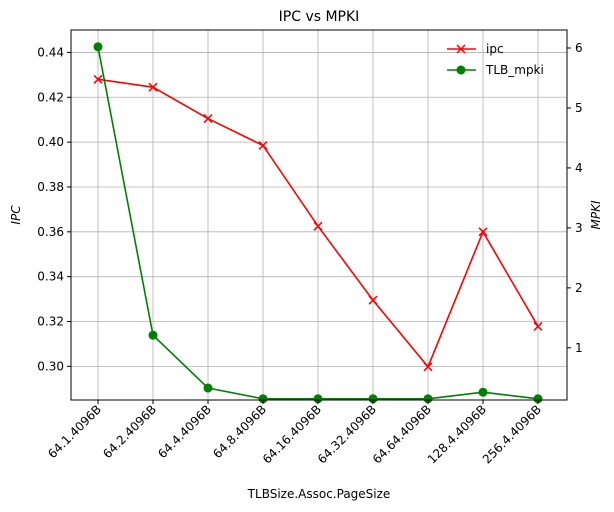 Image resolution: width=614 pixels, height=512 pixels. Describe the element at coordinates (461, 49) in the screenshot. I see `legend-marker-ipc-icon` at that location.